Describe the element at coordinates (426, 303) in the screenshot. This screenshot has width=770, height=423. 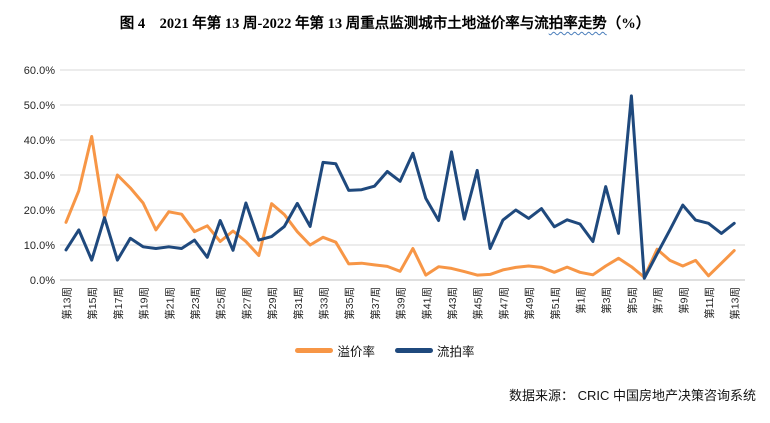
I see `x-tick-label: 第41周` at that location.